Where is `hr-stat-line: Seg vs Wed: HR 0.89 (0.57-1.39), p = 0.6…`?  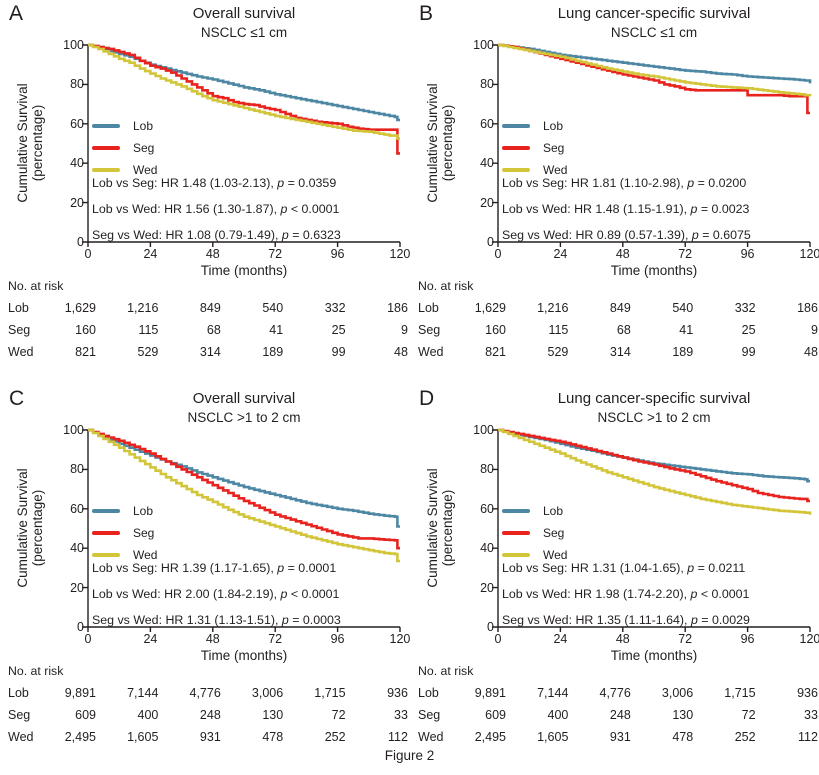
hr-stat-line: Seg vs Wed: HR 0.89 (0.57-1.39), p = 0.6… is located at coordinates (626, 235).